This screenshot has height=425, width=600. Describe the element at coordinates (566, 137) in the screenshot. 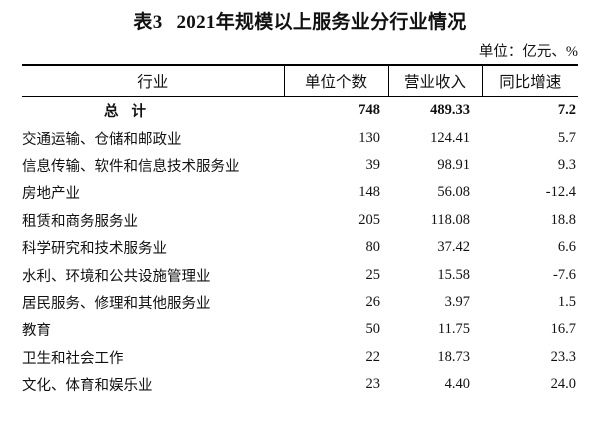

I see `cell-yoy: 5.7` at that location.